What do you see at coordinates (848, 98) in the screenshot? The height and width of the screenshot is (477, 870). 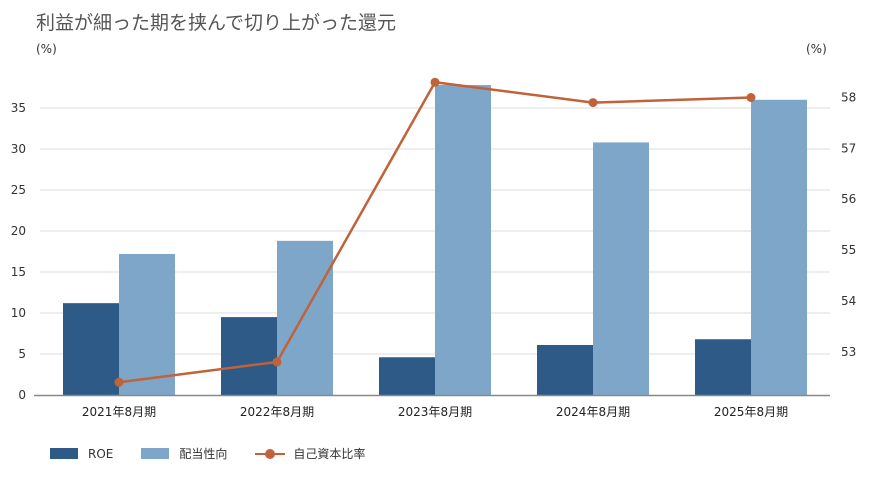 I see `right-axis-tick-5: 58` at bounding box center [848, 98].